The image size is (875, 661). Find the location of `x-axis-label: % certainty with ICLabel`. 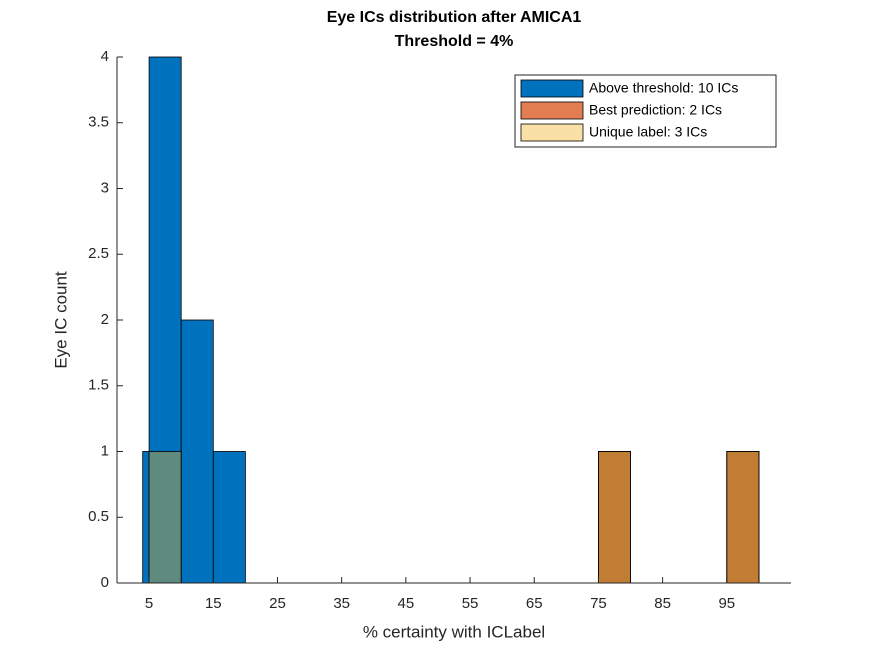

x-axis-label: % certainty with ICLabel is located at coordinates (454, 631).